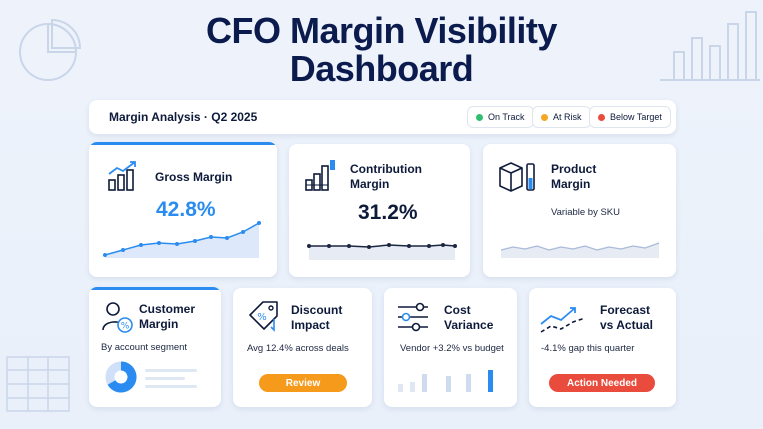 The image size is (763, 429). Describe the element at coordinates (310, 325) in the screenshot. I see `card-title-line2: Impact` at that location.